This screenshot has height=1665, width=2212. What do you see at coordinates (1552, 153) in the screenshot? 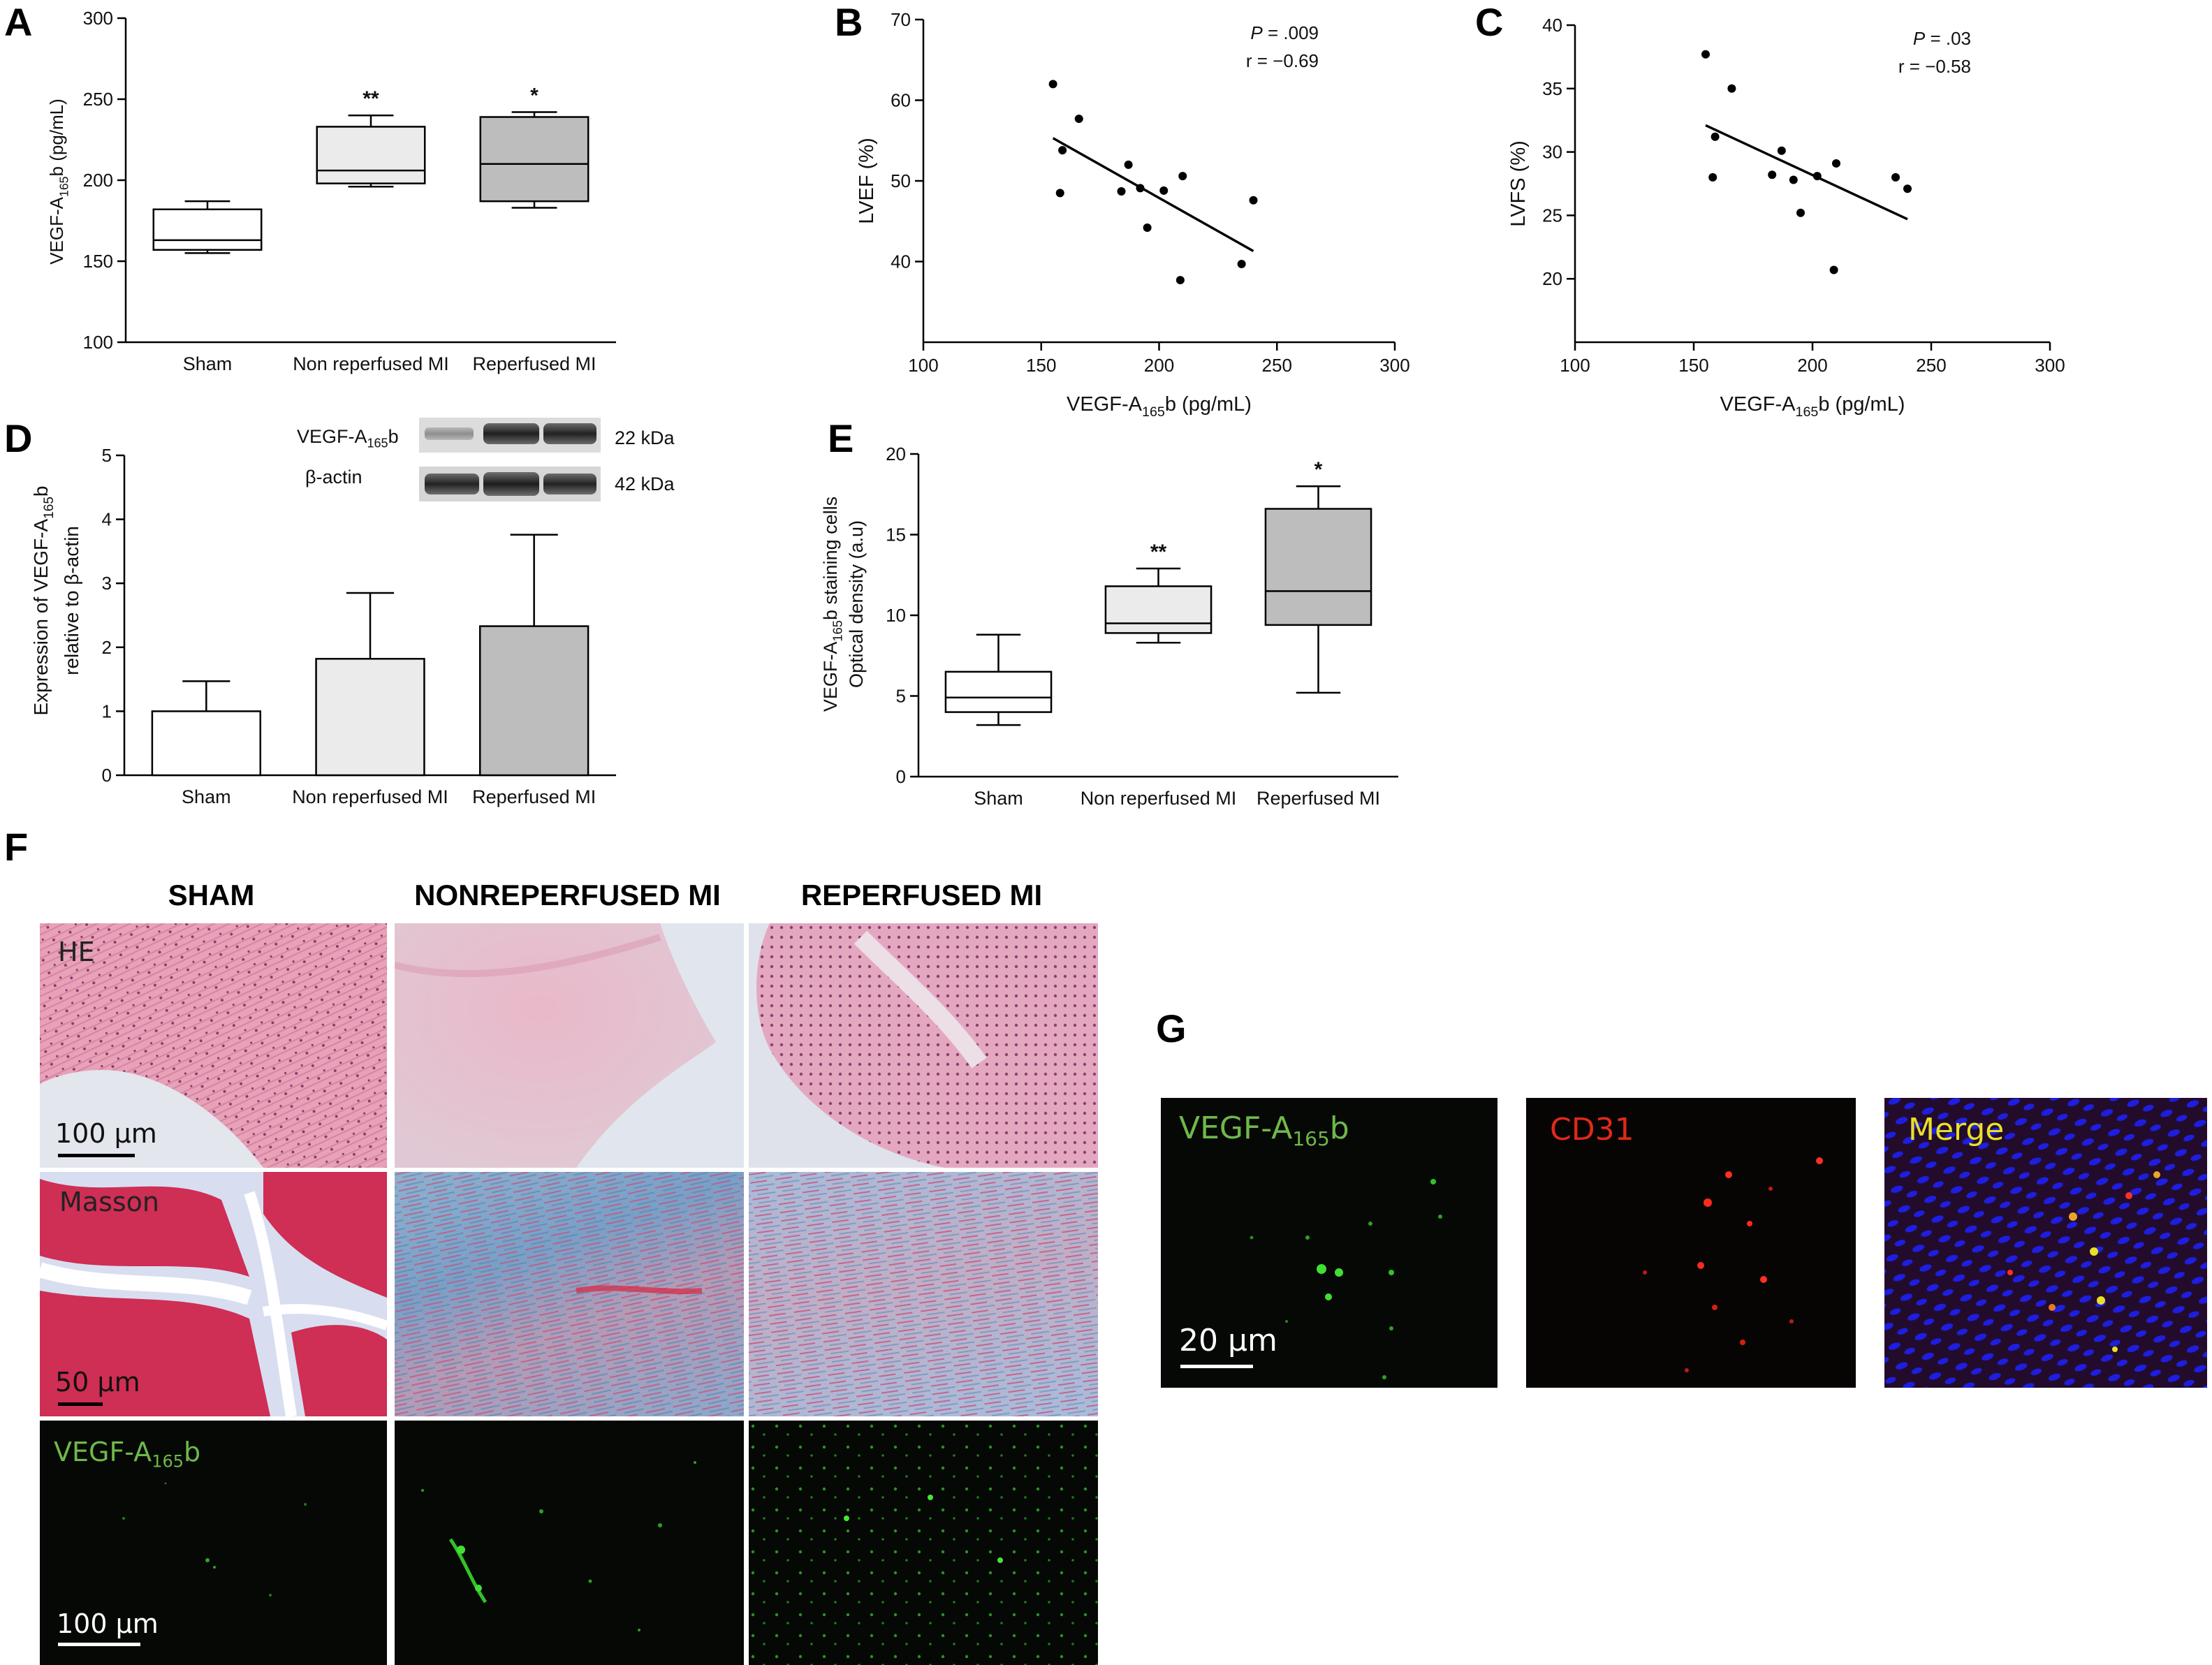
I see `chart-c-ytick-label: 30` at bounding box center [1552, 153].